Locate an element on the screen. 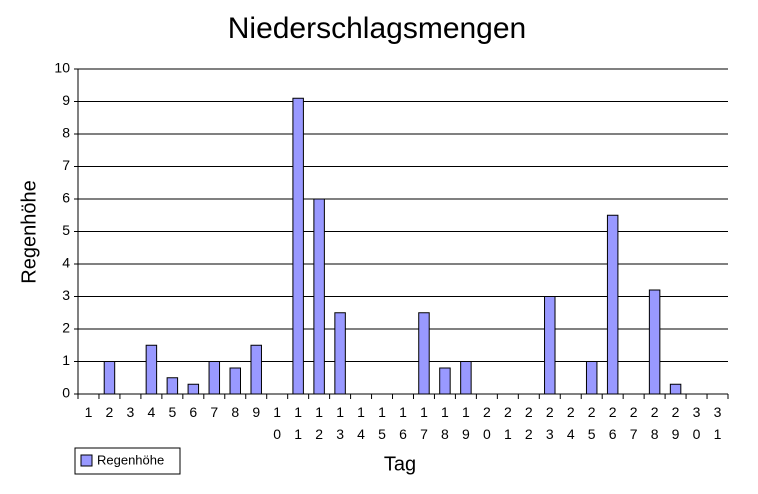 This screenshot has width=758, height=494. x-tick-label: 1 is located at coordinates (89, 412).